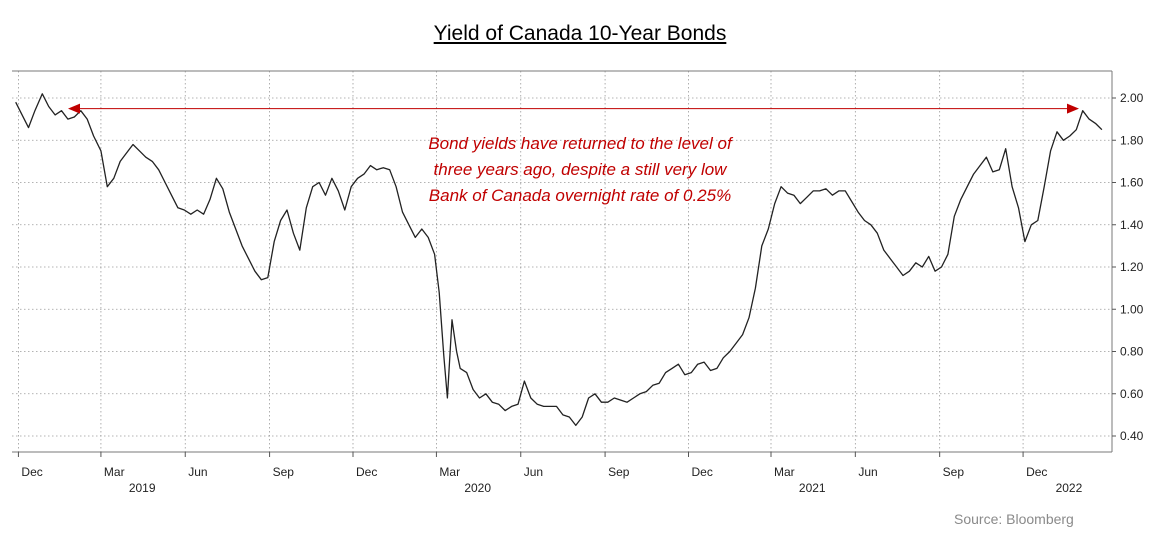  What do you see at coordinates (1069, 488) in the screenshot?
I see `year-label: 2022` at bounding box center [1069, 488].